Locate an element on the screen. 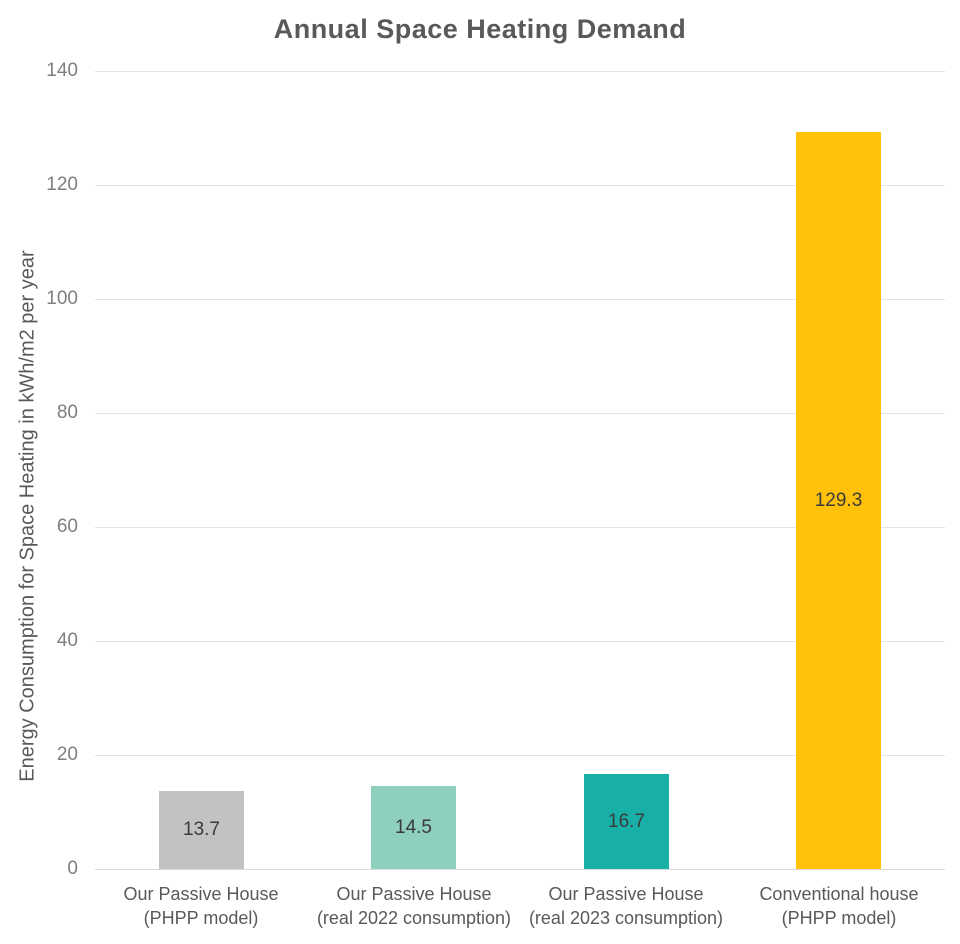  x-tick-line-1: Conventional house is located at coordinates (839, 894).